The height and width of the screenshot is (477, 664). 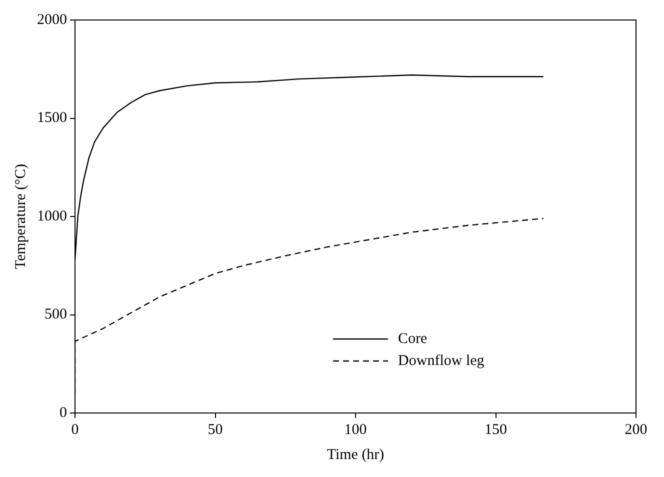 What do you see at coordinates (20, 217) in the screenshot?
I see `y-axis-title: Temperature (°C)` at bounding box center [20, 217].